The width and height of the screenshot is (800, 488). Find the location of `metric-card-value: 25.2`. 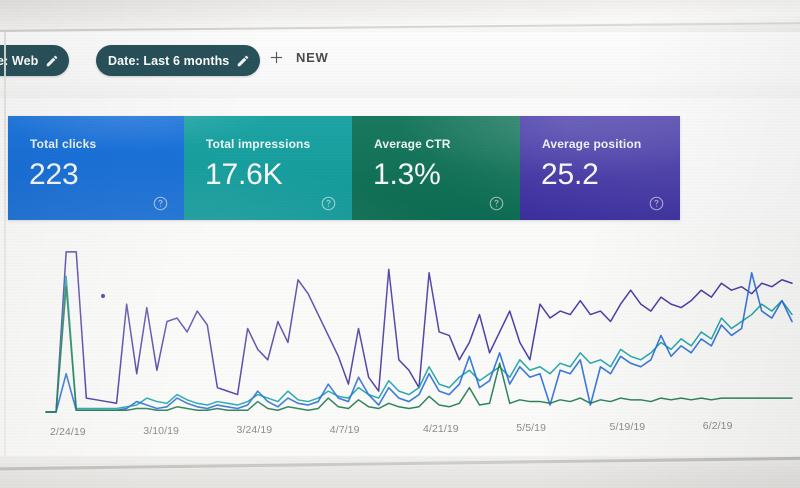

metric-card-value: 25.2 is located at coordinates (570, 174).